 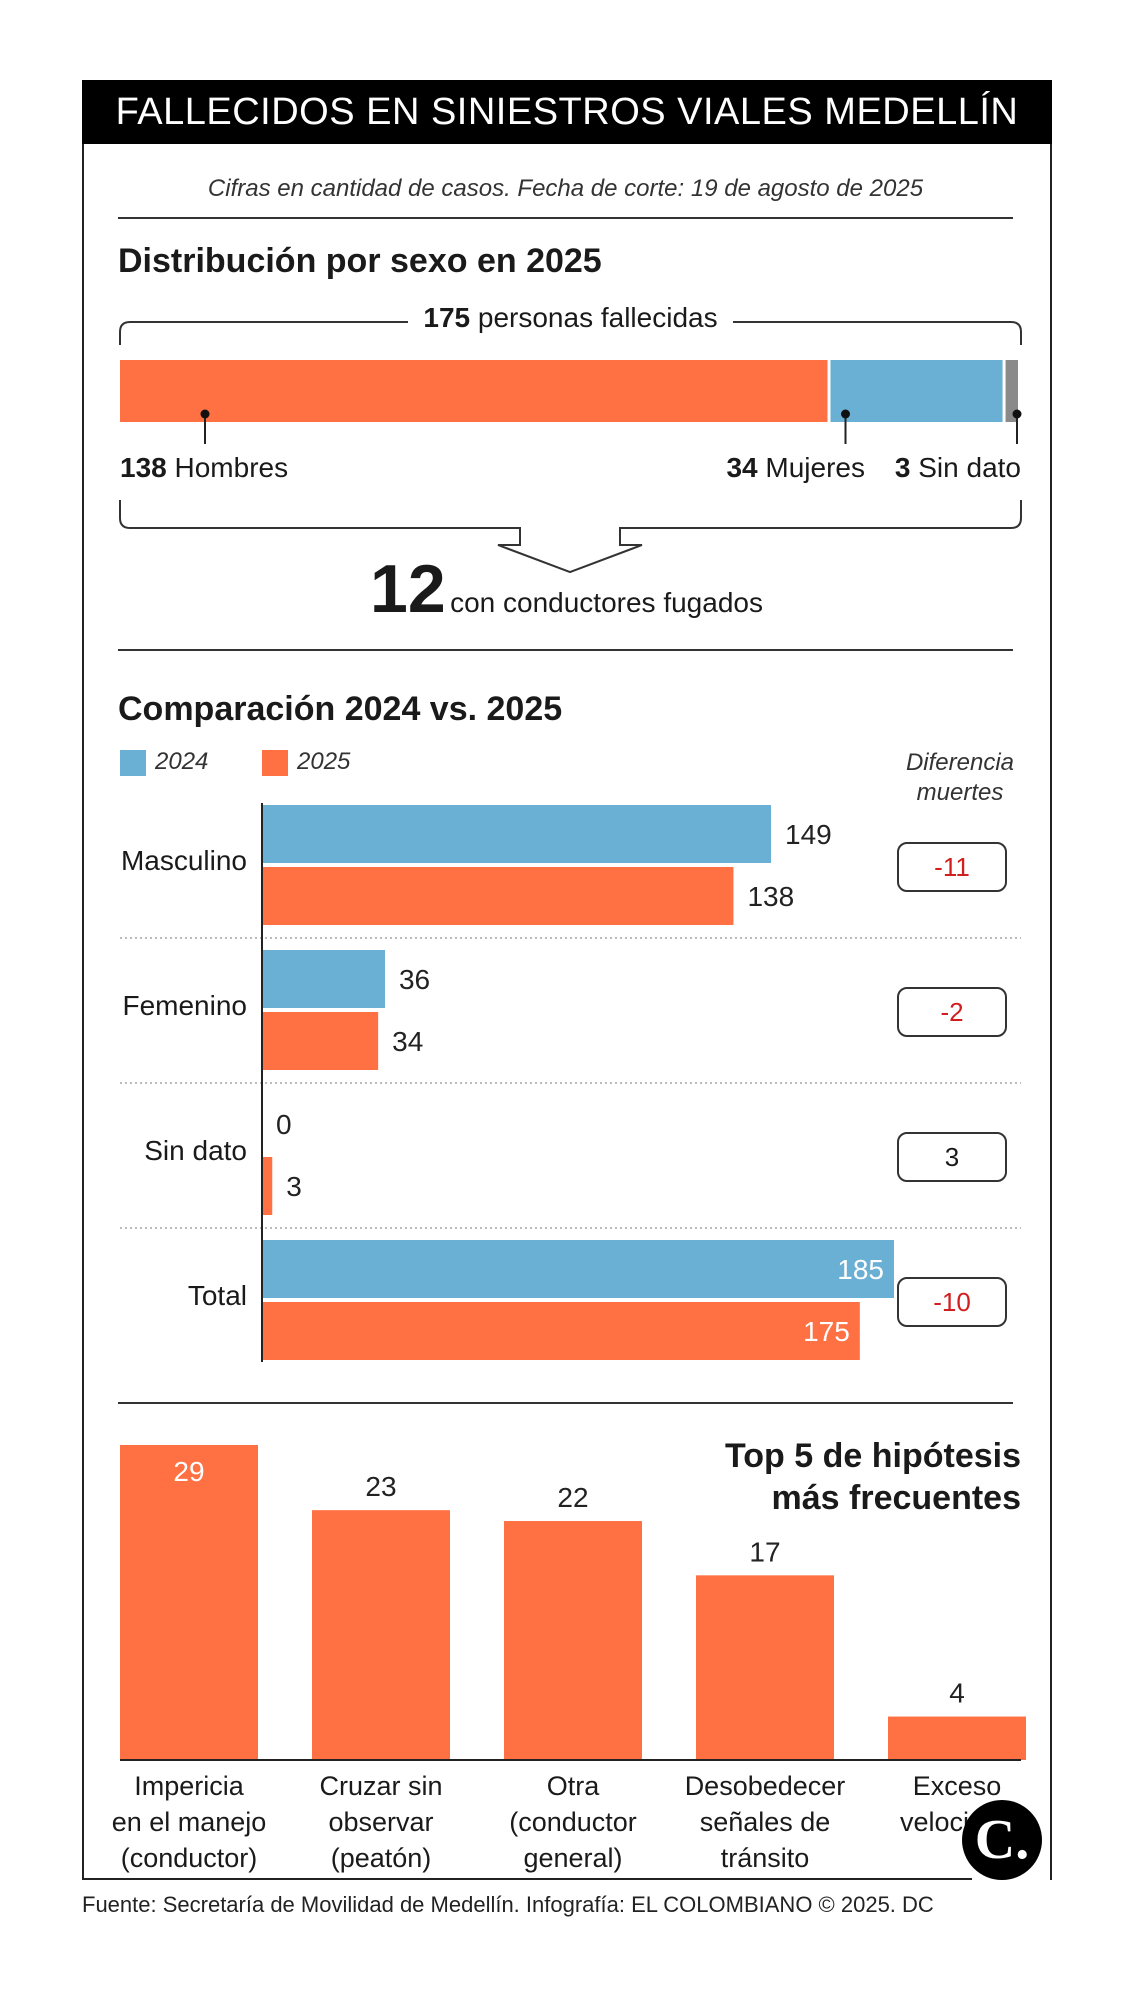 I want to click on row-label-1: Femenino, so click(x=184, y=1005).